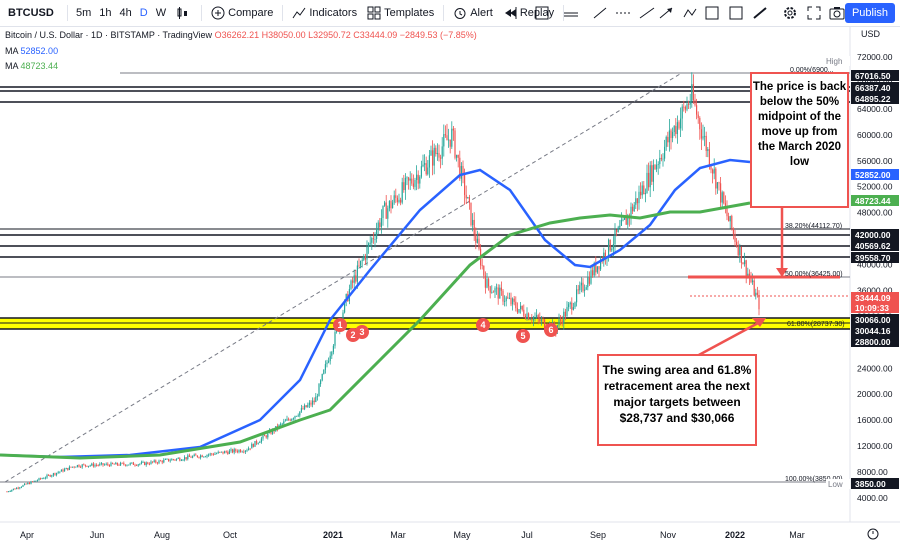 The width and height of the screenshot is (900, 549). Describe the element at coordinates (814, 13) in the screenshot. I see `fullscreen-icon` at that location.